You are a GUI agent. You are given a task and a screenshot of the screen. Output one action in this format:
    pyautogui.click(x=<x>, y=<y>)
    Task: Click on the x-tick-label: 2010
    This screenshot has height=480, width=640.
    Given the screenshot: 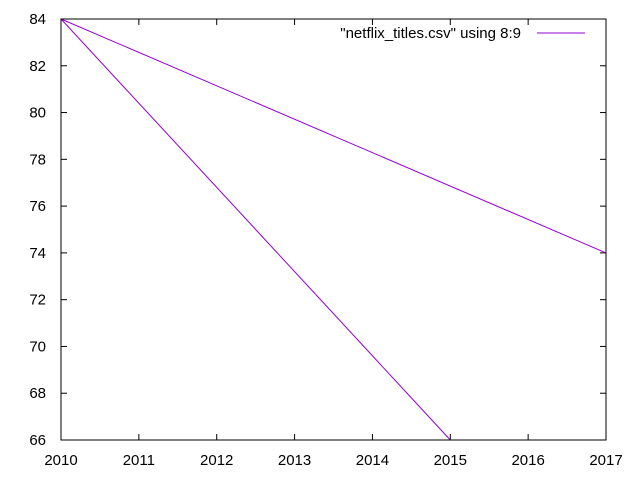 What is the action you would take?
    pyautogui.click(x=60, y=460)
    